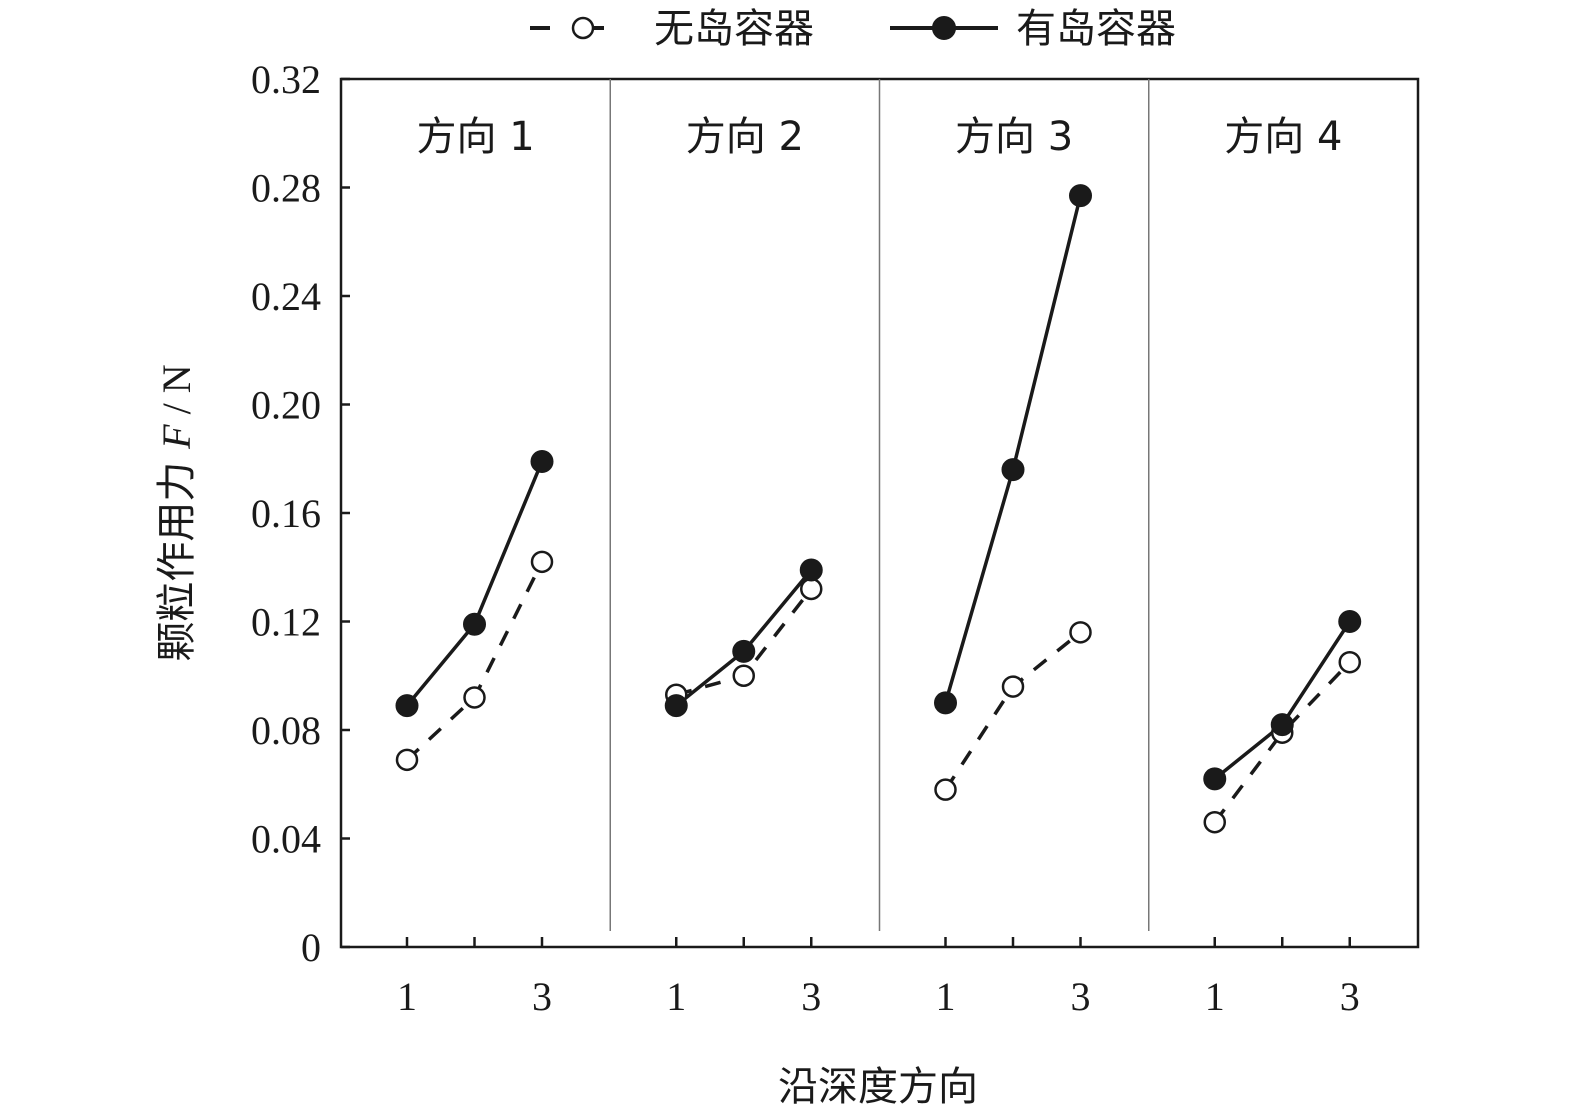  What do you see at coordinates (716, 549) in the screenshot?
I see `panel-2: 方向 2 1 3` at bounding box center [716, 549].